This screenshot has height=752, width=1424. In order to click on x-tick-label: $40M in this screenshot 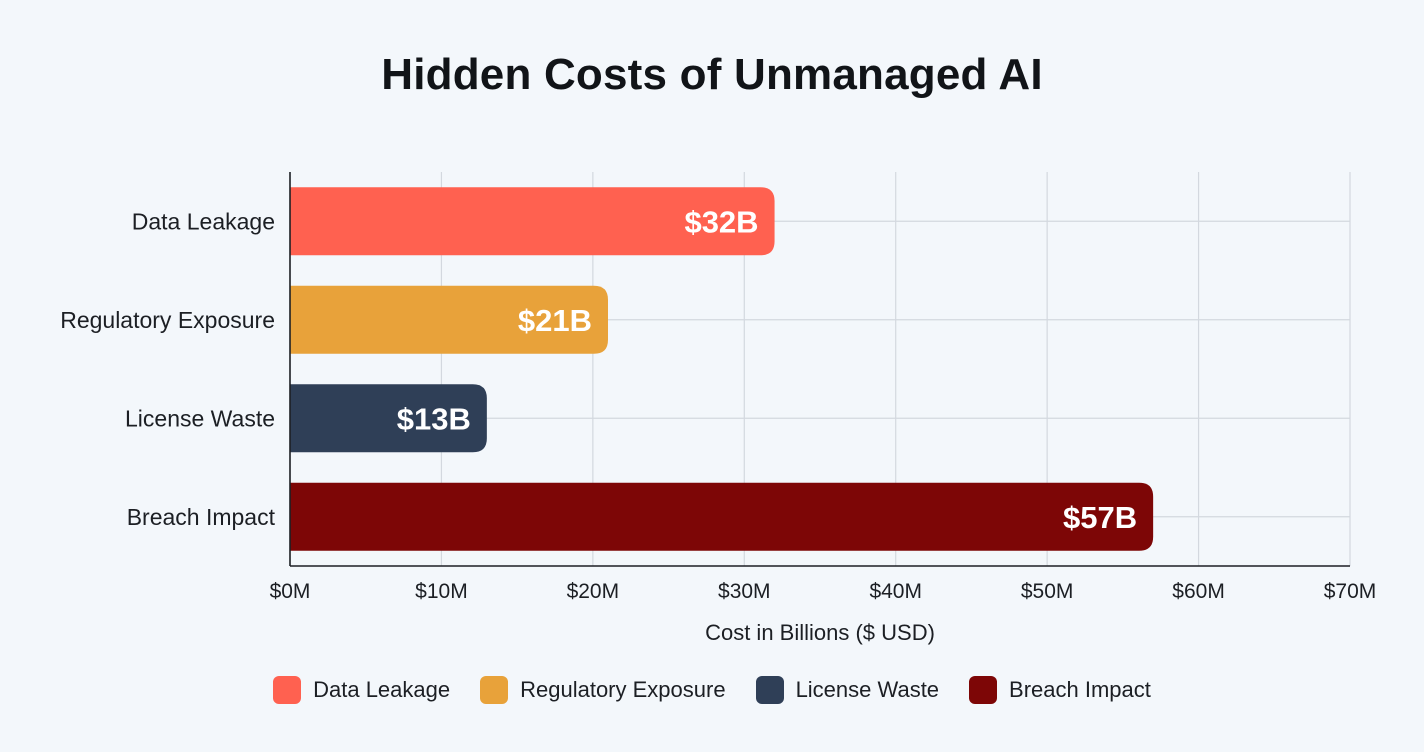, I will do `click(895, 591)`.